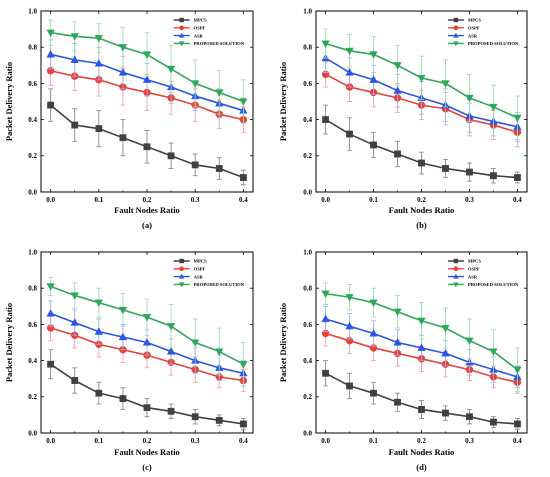 The image size is (550, 477). What do you see at coordinates (421, 225) in the screenshot?
I see `panel-label: (b)` at bounding box center [421, 225].